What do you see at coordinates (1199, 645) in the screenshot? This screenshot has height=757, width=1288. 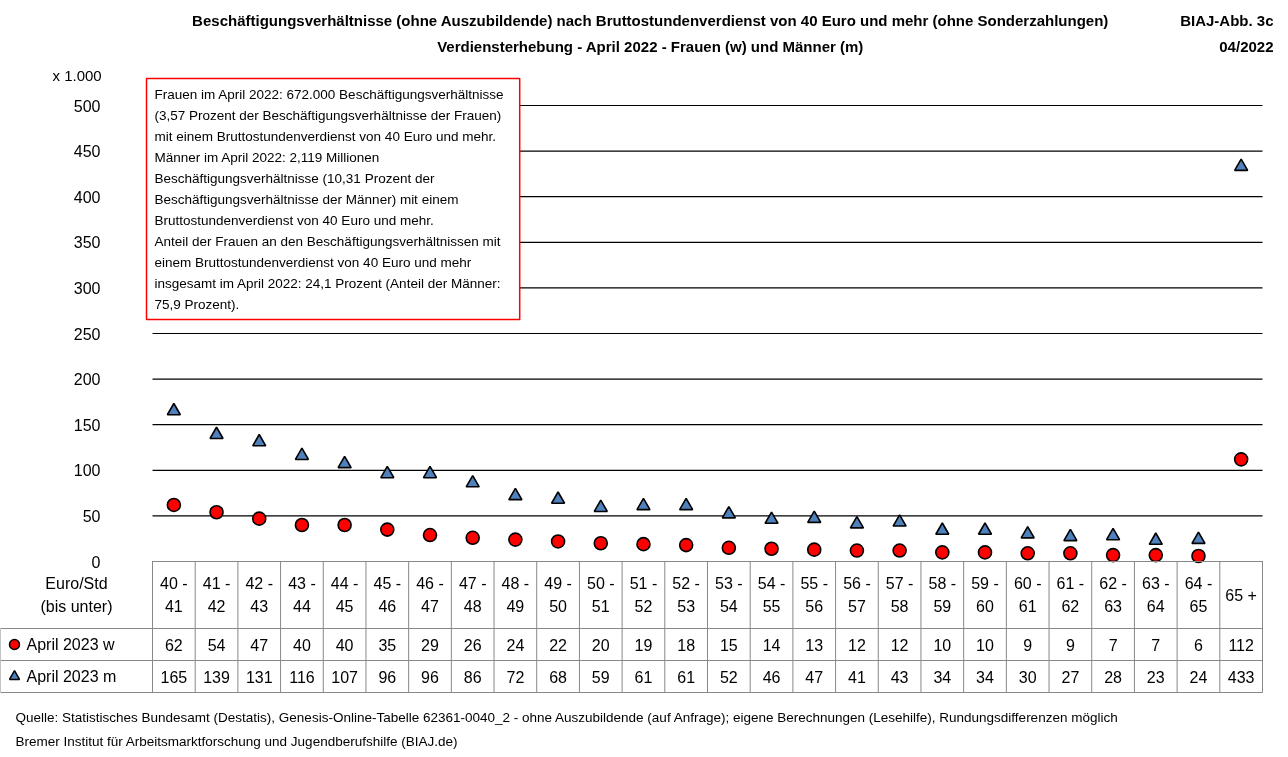 I see `data-label: 6` at bounding box center [1199, 645].